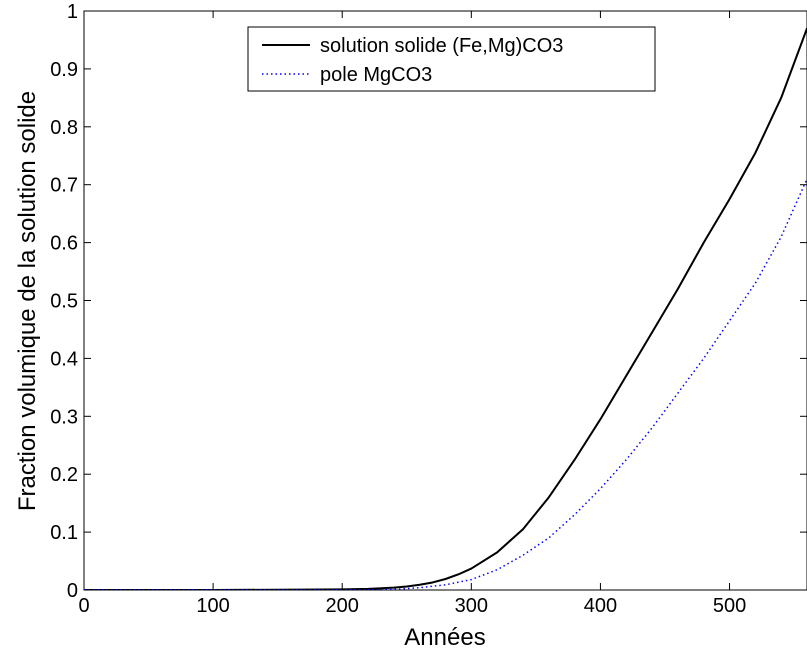 This screenshot has height=653, width=807. What do you see at coordinates (471, 606) in the screenshot?
I see `x-tick-label: 300` at bounding box center [471, 606].